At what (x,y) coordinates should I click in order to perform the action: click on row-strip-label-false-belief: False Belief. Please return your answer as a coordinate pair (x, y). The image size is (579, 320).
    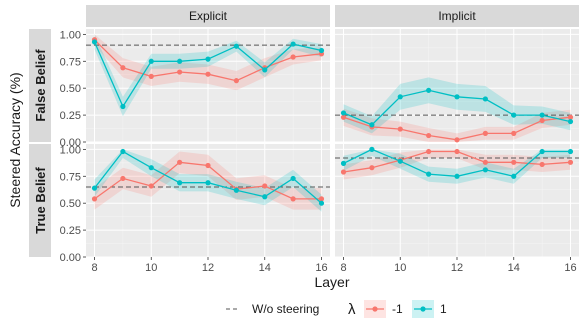
    Looking at the image, I should click on (40, 85).